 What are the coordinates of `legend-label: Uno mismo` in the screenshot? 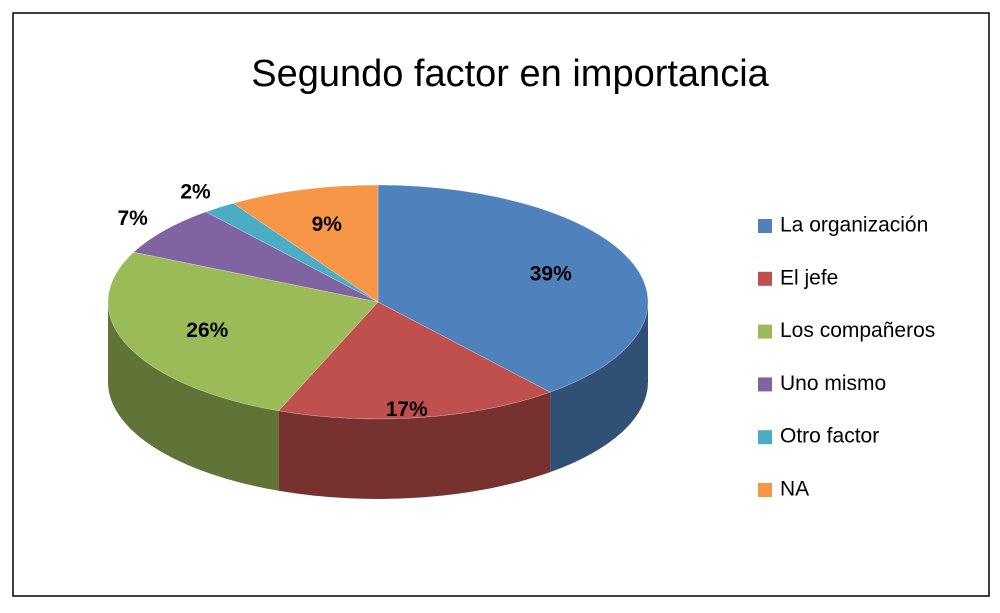 It's located at (833, 383).